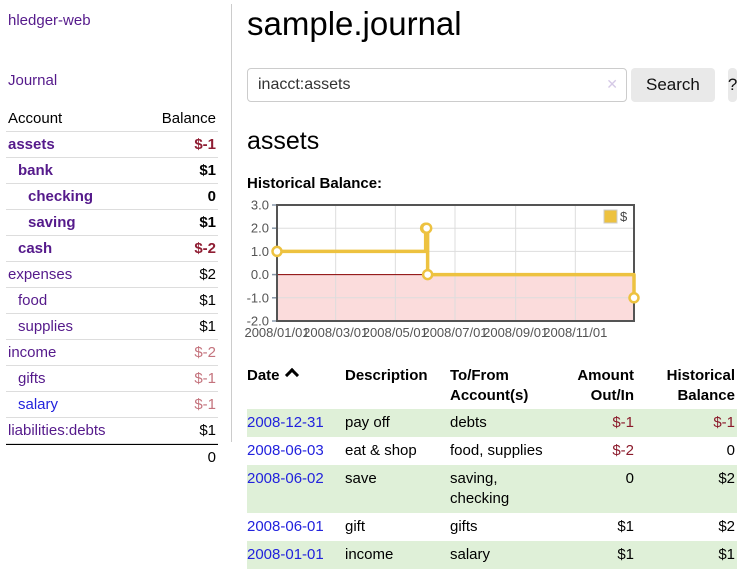 The height and width of the screenshot is (586, 742). I want to click on register-header-amount: Amount Out/In, so click(605, 385).